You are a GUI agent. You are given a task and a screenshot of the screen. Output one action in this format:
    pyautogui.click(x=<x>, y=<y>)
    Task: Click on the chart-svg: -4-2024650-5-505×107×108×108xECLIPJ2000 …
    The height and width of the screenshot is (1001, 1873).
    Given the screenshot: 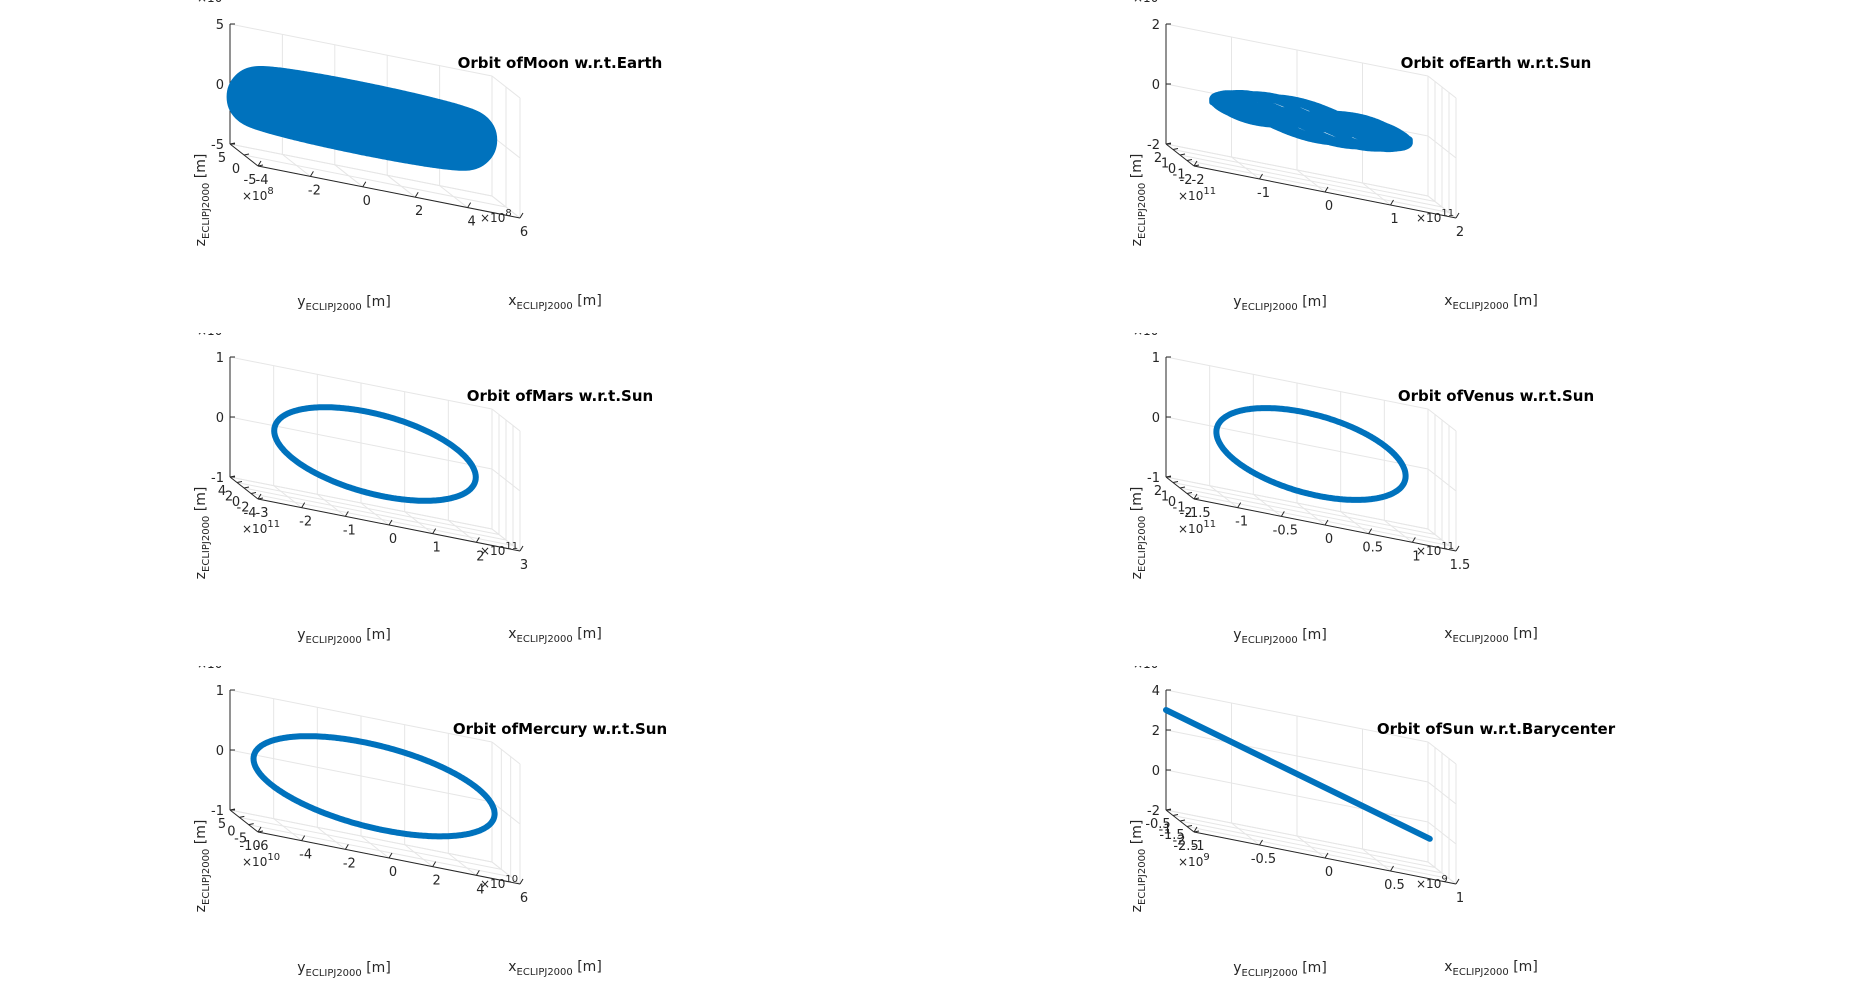 What is the action you would take?
    pyautogui.click(x=428, y=156)
    